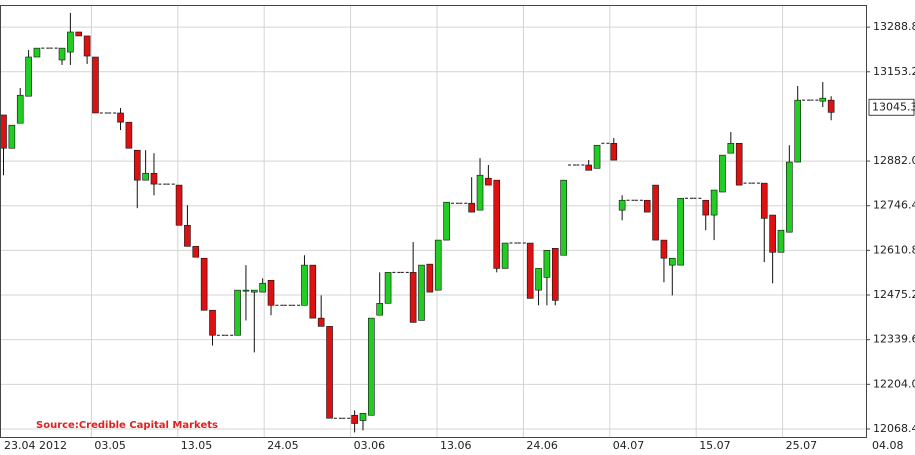  What do you see at coordinates (894, 160) in the screenshot?
I see `y-tick-label: 12882.0` at bounding box center [894, 160].